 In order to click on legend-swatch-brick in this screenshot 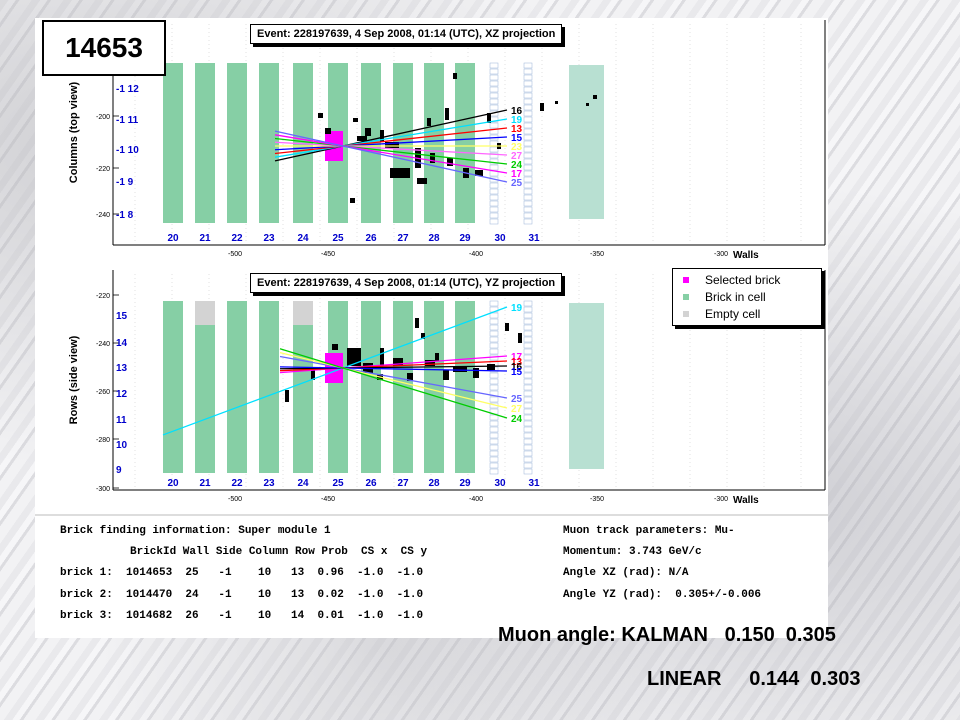, I will do `click(686, 297)`.